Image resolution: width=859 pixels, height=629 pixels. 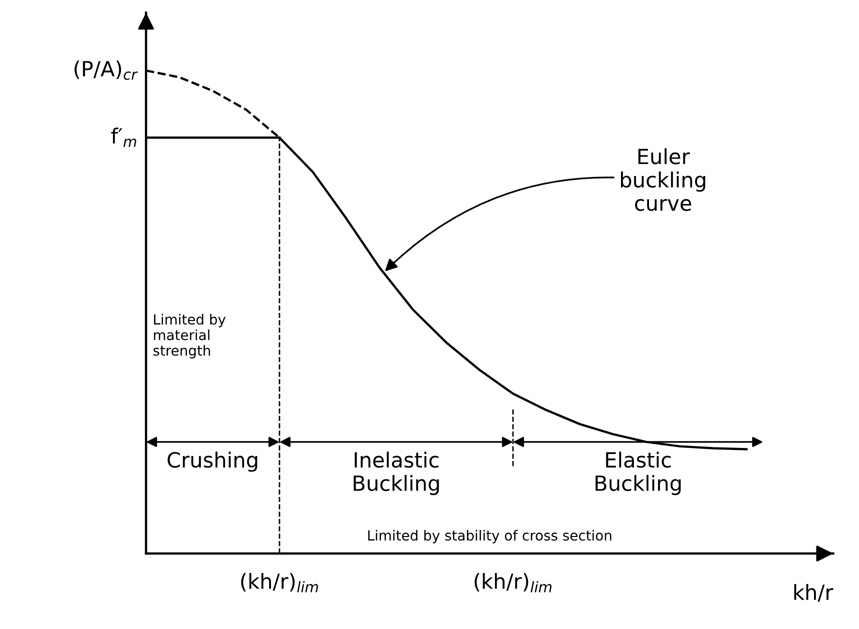 What do you see at coordinates (663, 179) in the screenshot?
I see `annotation: Euler buckling curve` at bounding box center [663, 179].